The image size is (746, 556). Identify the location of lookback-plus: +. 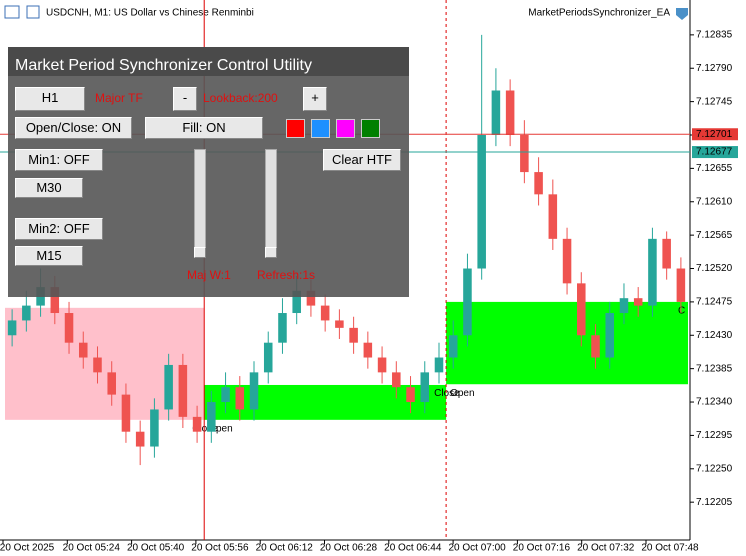
(315, 99).